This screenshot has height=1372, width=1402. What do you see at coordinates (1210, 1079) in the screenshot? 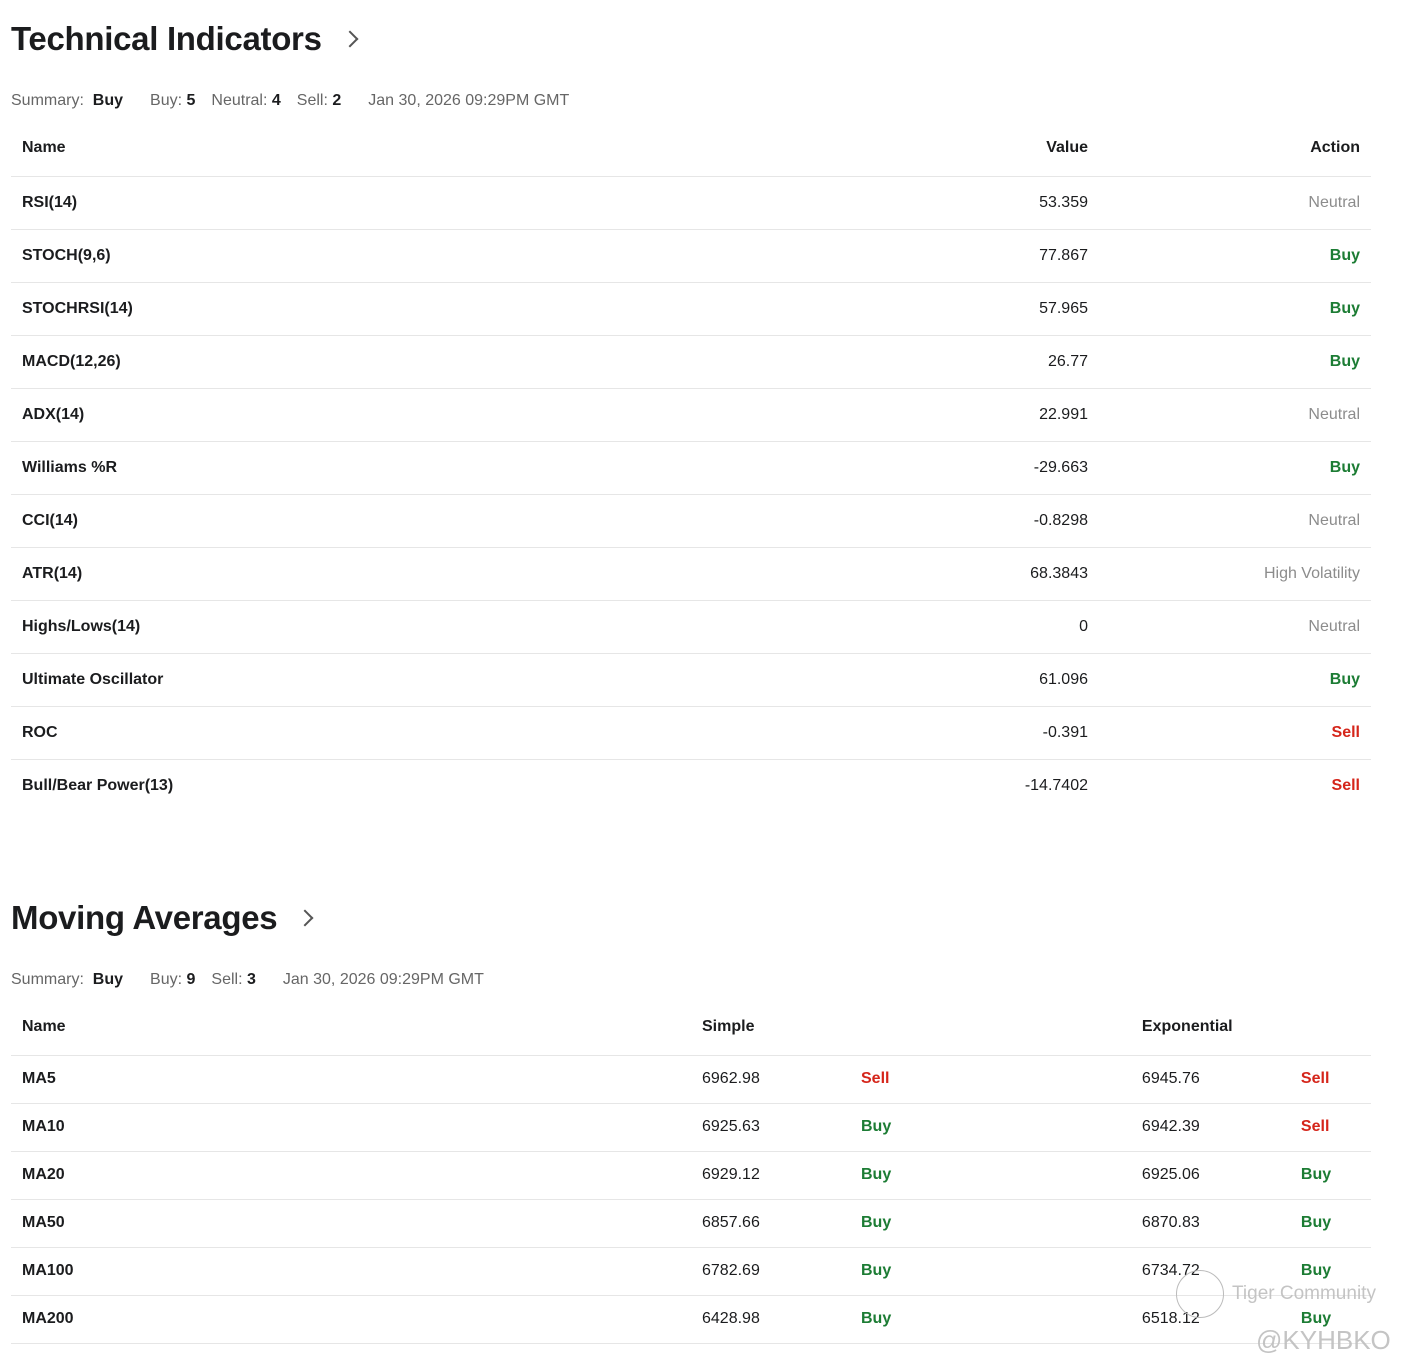
I see `exponential-value: 6945.76` at bounding box center [1210, 1079].